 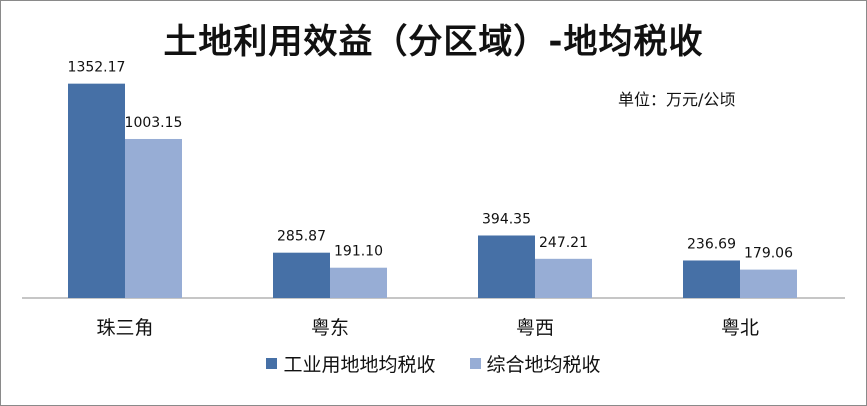 I want to click on x-tick-label-1: 粤东, so click(x=330, y=328).